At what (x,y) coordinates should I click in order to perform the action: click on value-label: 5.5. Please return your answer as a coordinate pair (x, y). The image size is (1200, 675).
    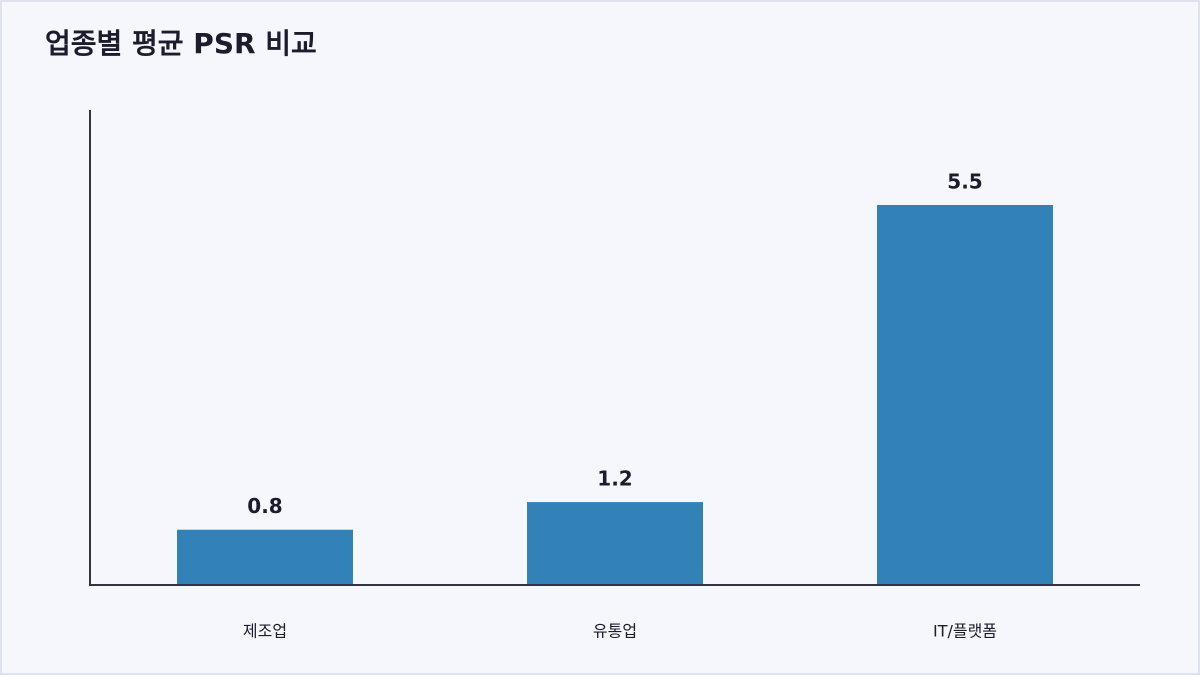
    Looking at the image, I should click on (964, 182).